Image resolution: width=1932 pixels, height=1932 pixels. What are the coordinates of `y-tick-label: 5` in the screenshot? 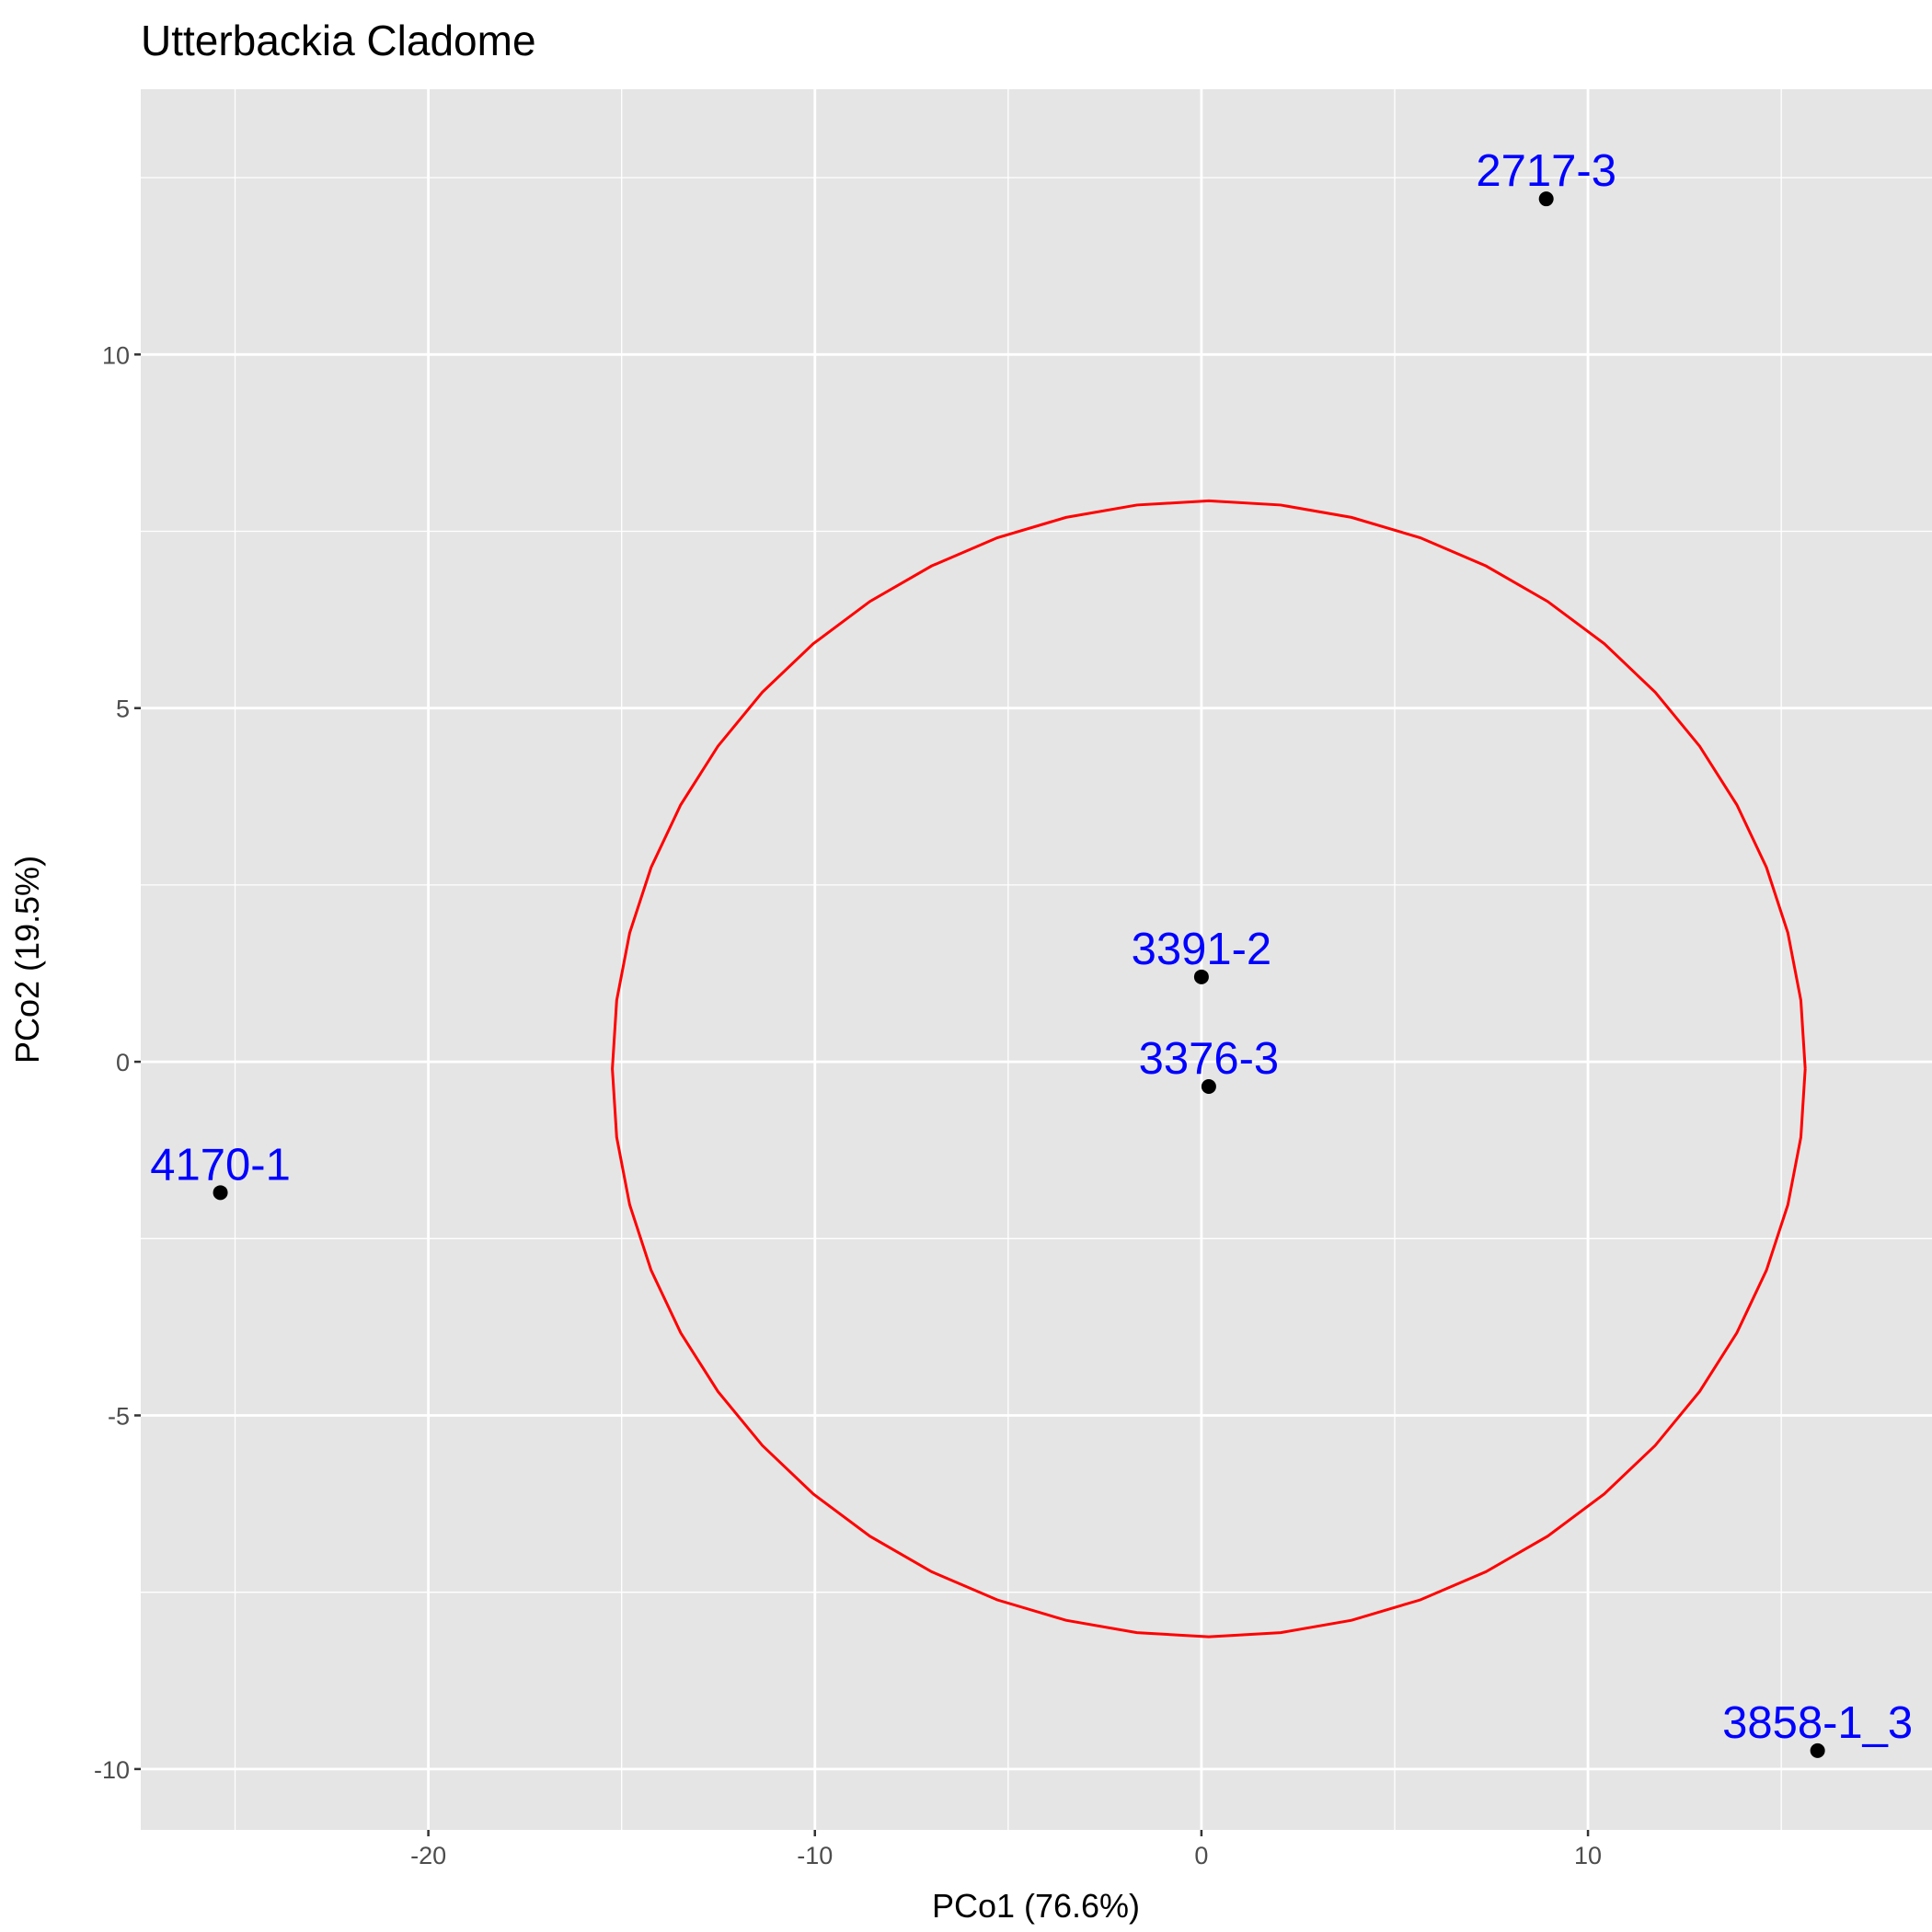 It's located at (123, 709).